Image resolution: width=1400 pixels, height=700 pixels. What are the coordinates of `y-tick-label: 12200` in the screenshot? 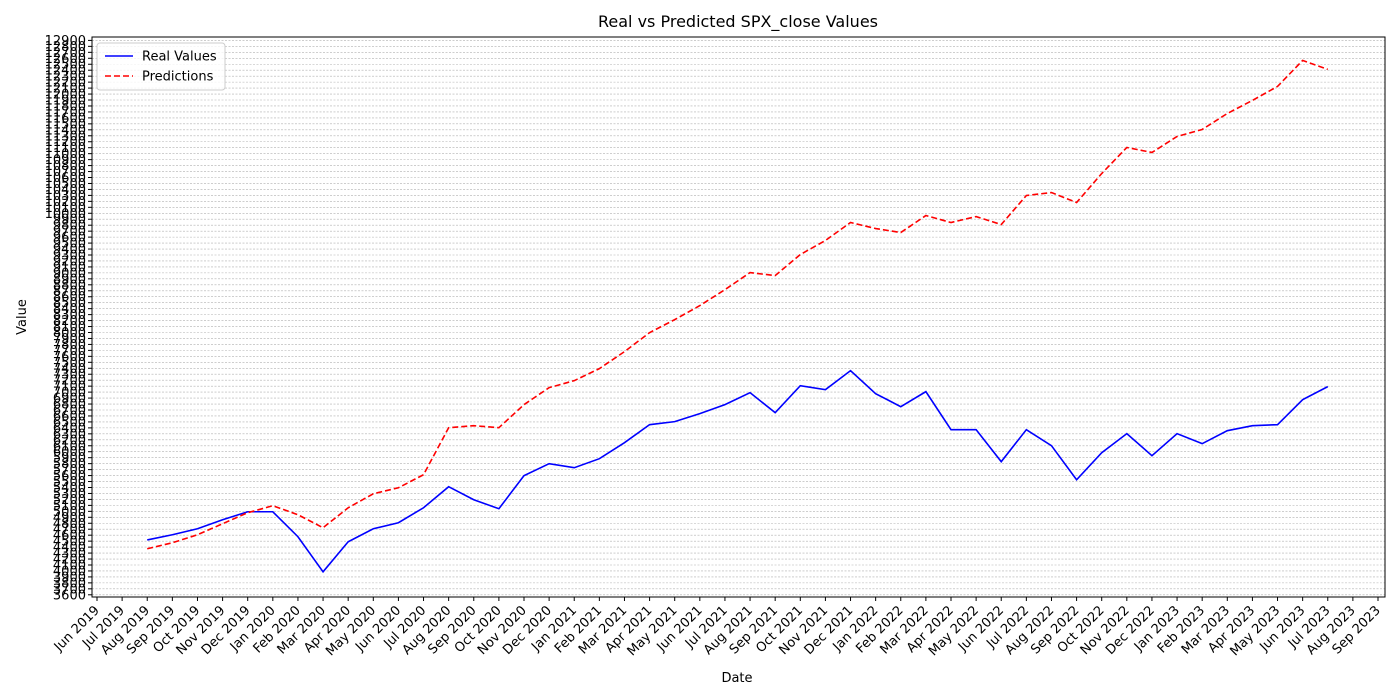 It's located at (65, 83).